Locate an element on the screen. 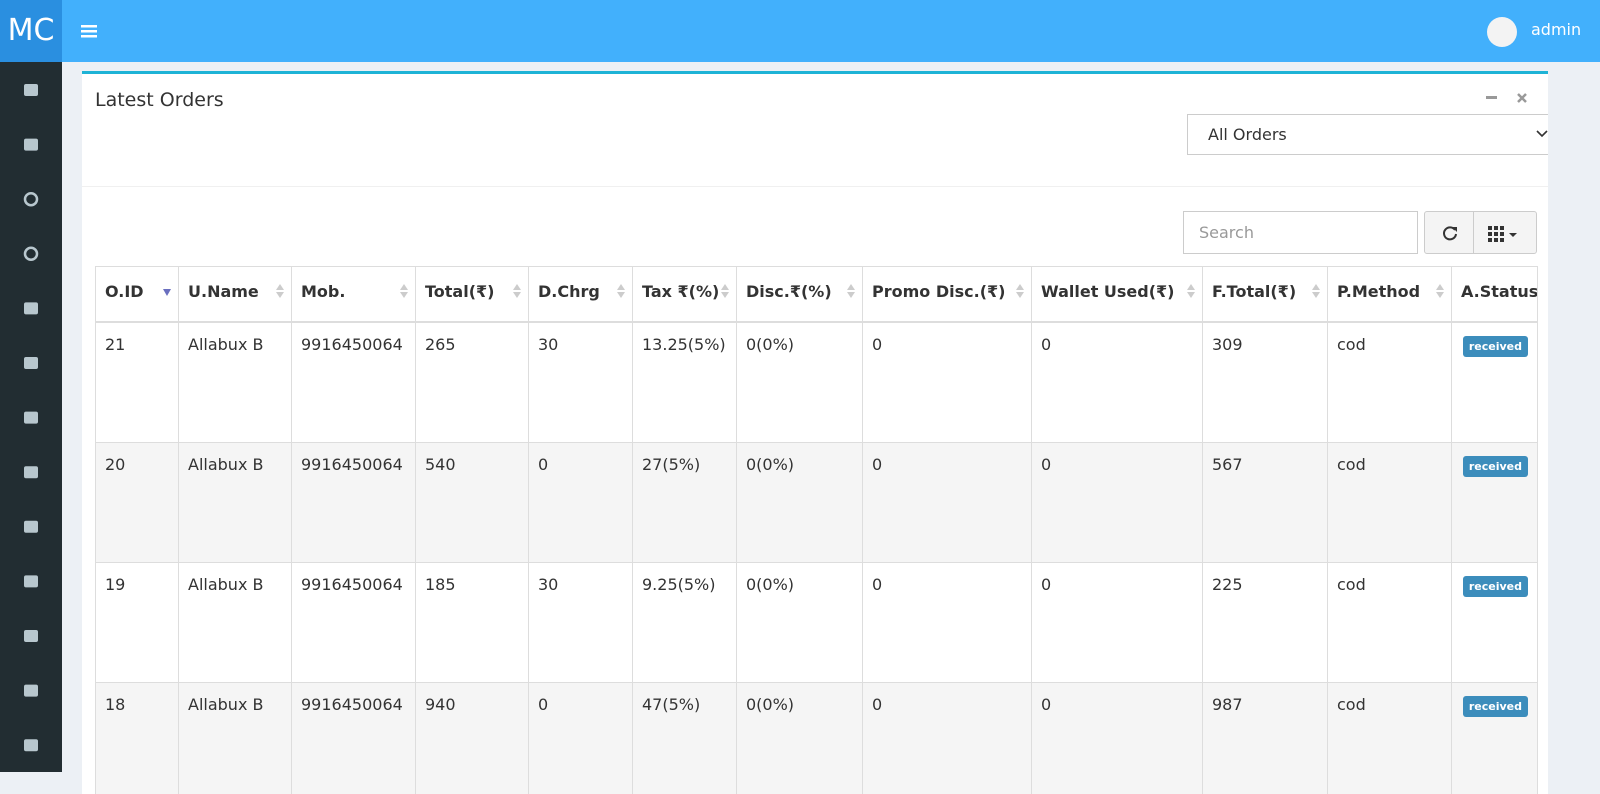 This screenshot has width=1600, height=794. column-label: Wallet Used(₹) is located at coordinates (1108, 291).